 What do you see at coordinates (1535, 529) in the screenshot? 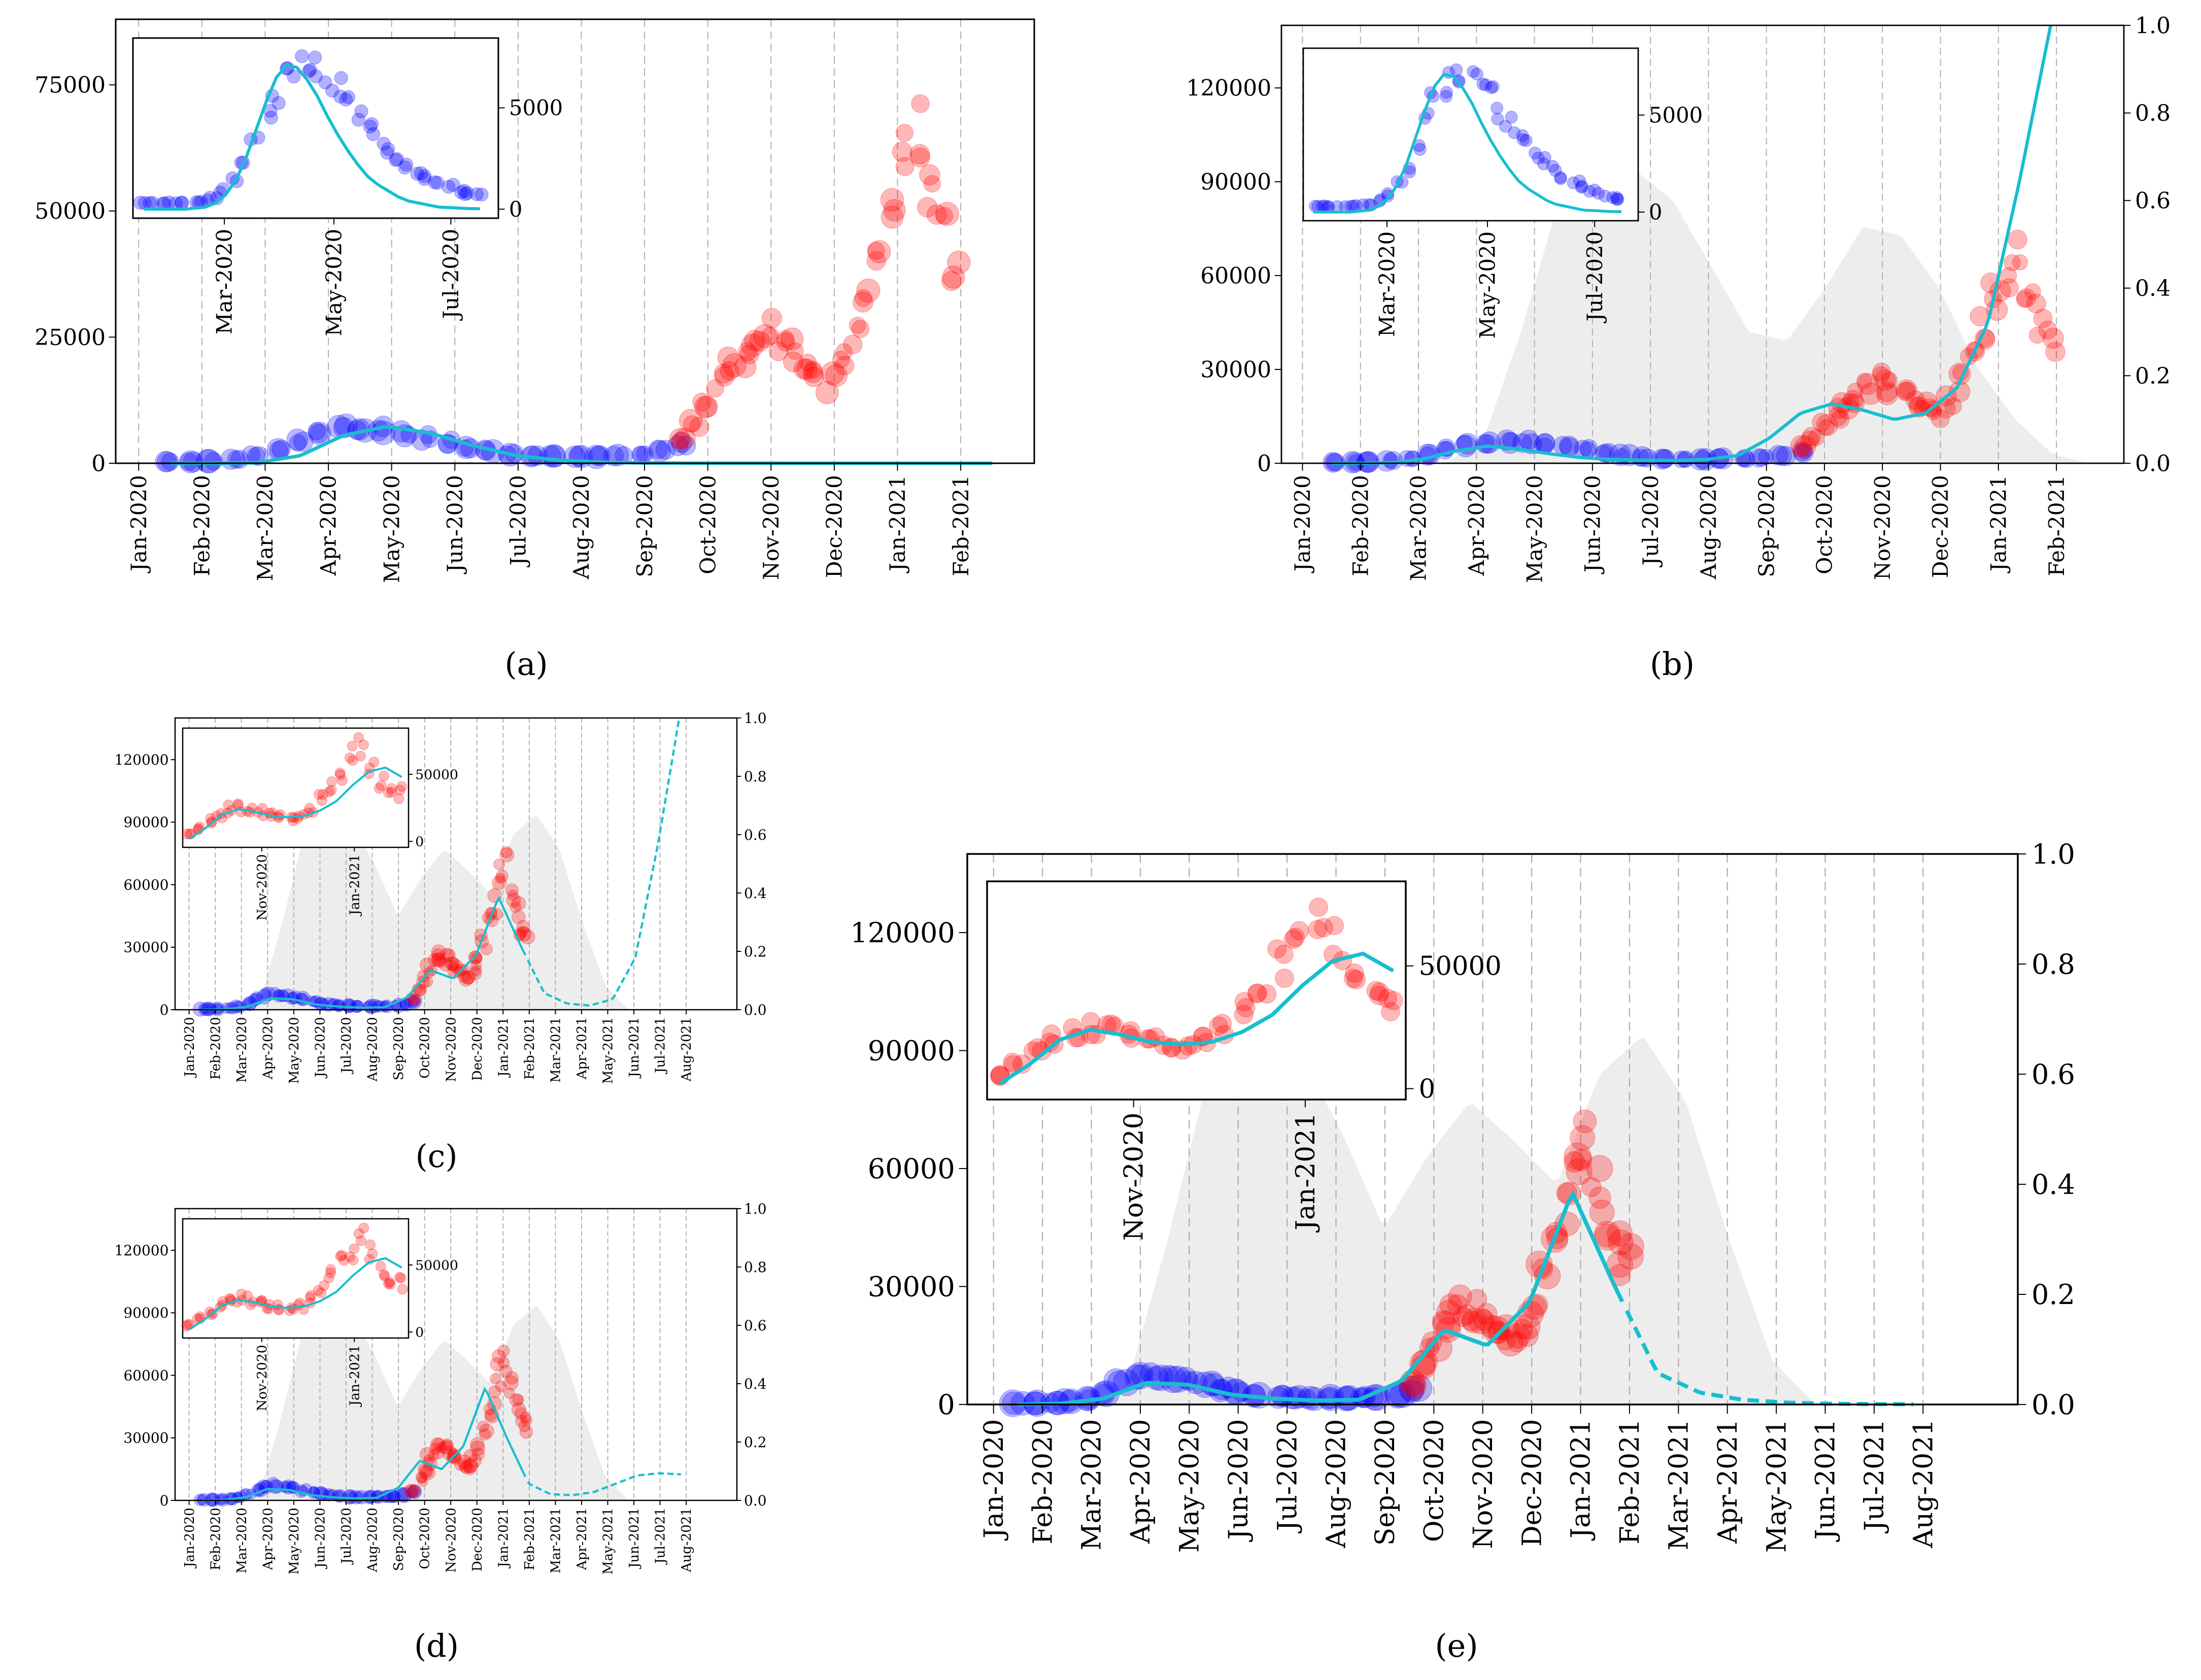
I see `x-tick-label: May-2020` at bounding box center [1535, 529].